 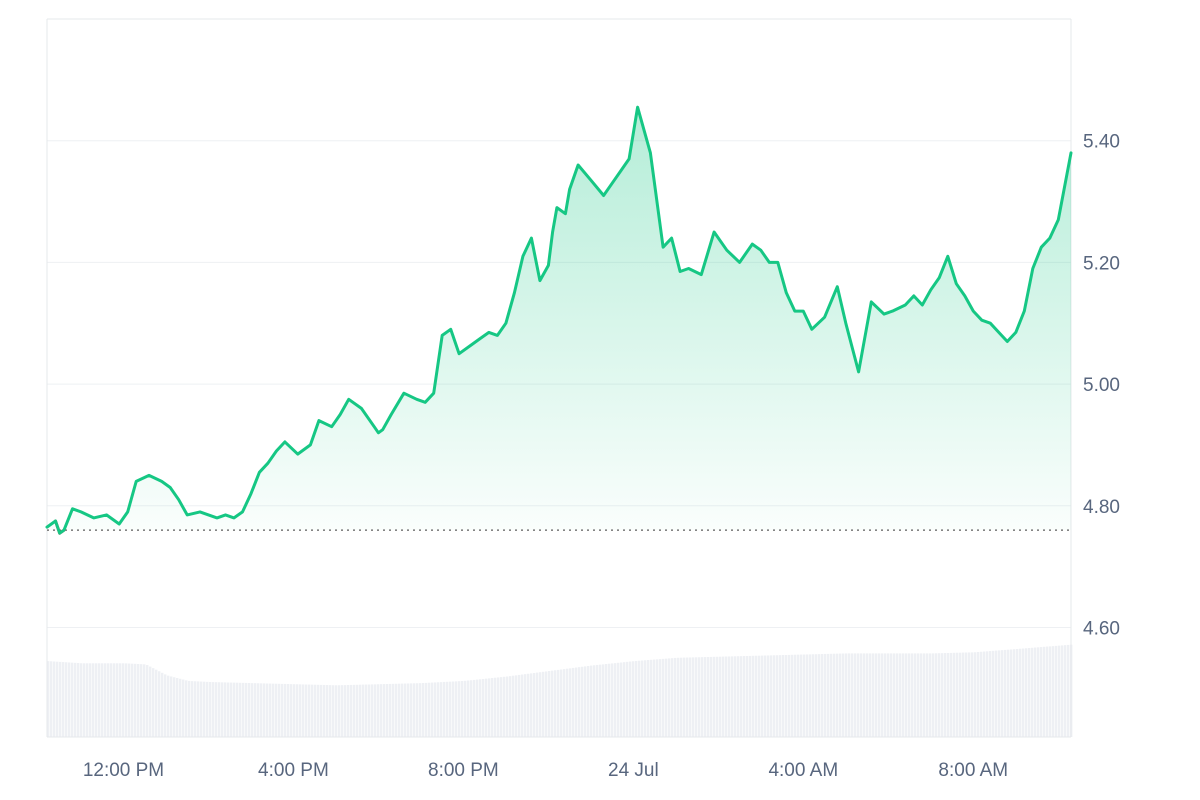 I want to click on x-tick-label: 8:00 AM, so click(x=973, y=770).